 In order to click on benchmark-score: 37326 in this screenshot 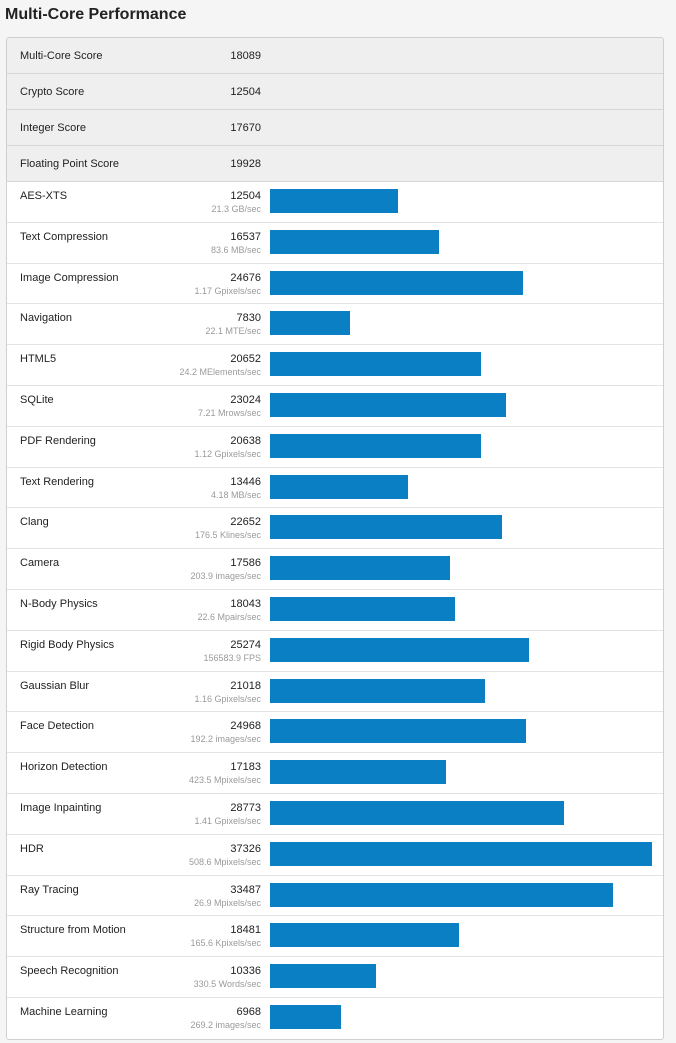, I will do `click(245, 848)`.